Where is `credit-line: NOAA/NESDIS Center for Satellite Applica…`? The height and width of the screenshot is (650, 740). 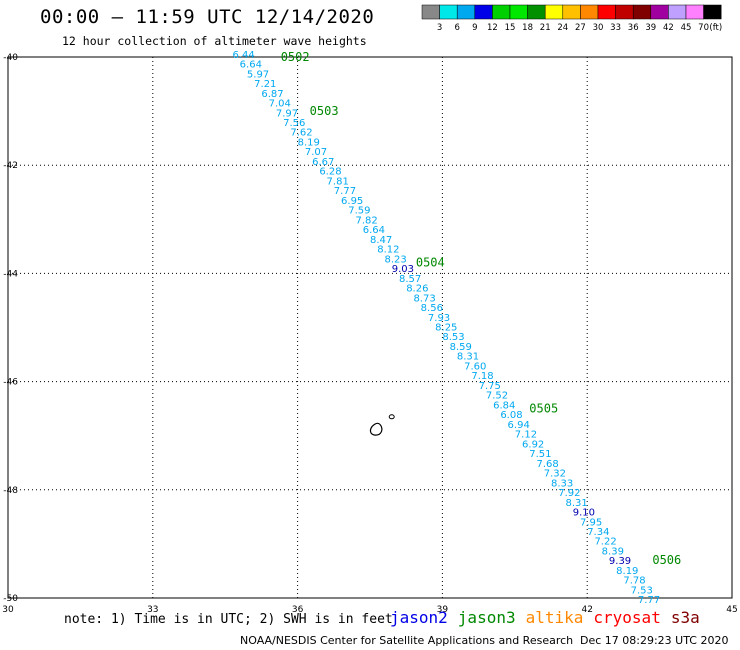 credit-line: NOAA/NESDIS Center for Satellite Applica… is located at coordinates (407, 640).